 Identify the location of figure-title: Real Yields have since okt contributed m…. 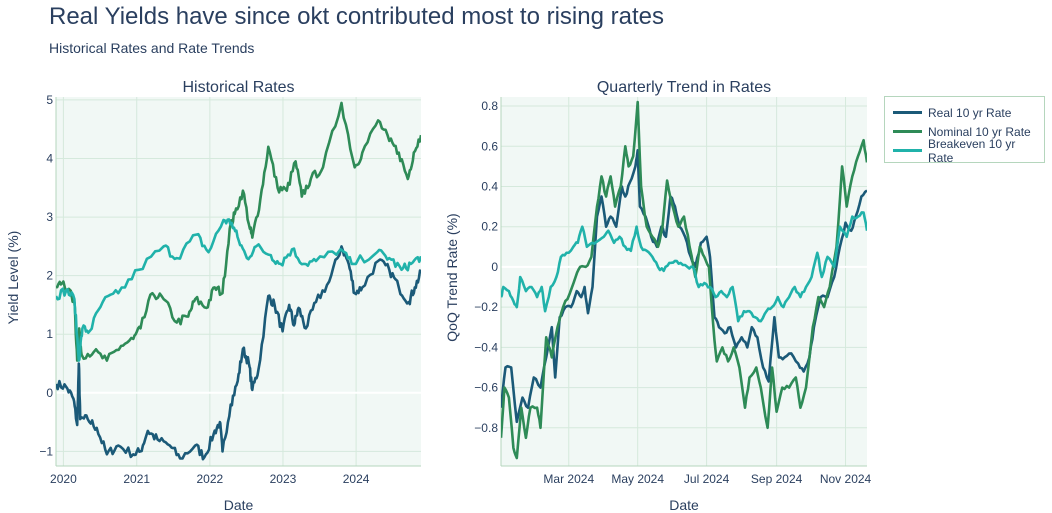
(356, 16).